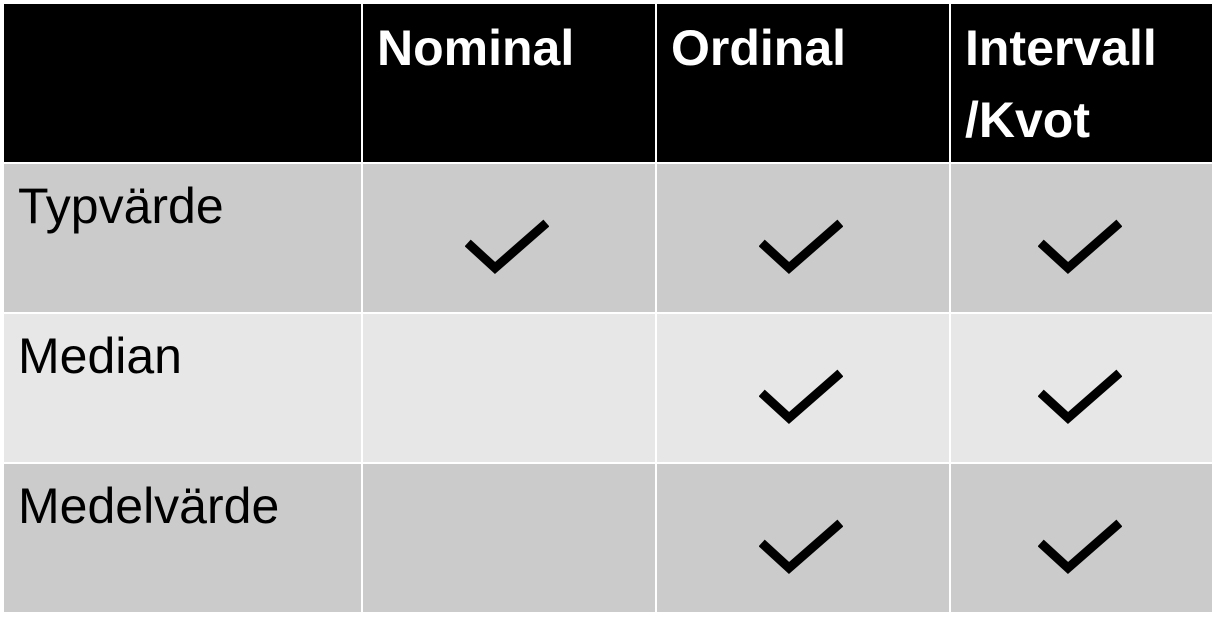 This screenshot has height=618, width=1214. I want to click on cell-median-nominal, so click(509, 388).